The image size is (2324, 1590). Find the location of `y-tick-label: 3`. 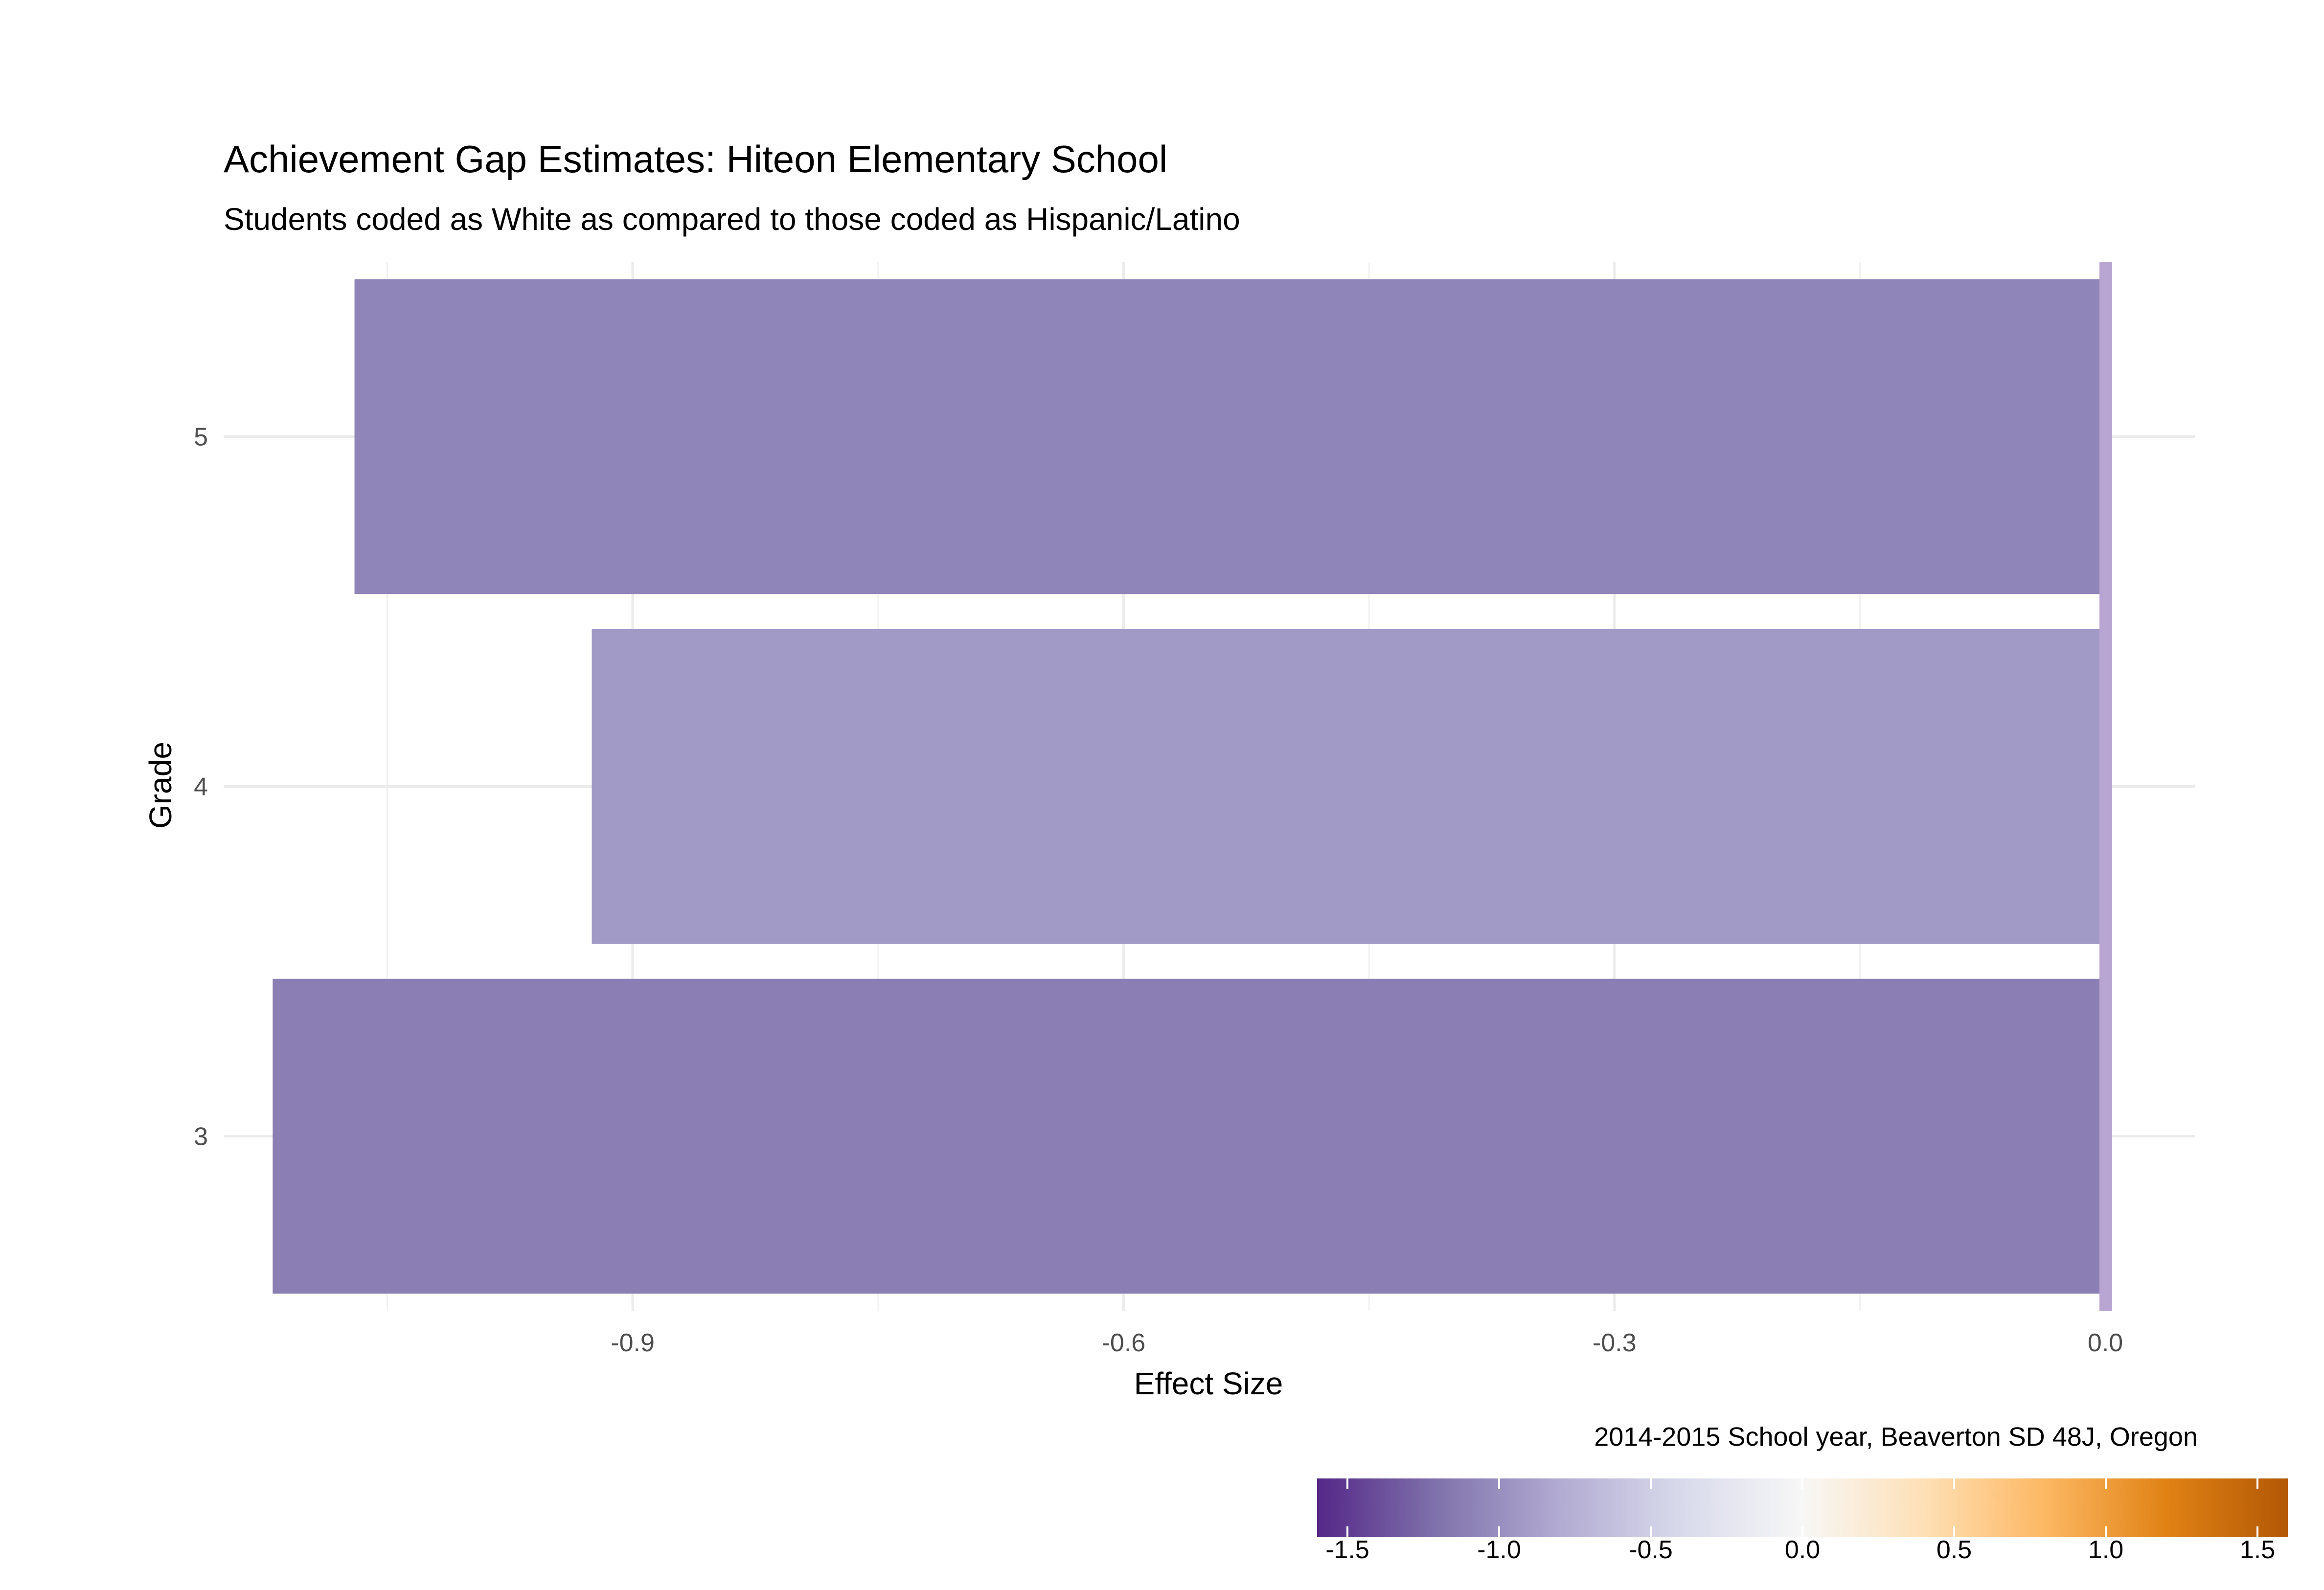

y-tick-label: 3 is located at coordinates (201, 1137).